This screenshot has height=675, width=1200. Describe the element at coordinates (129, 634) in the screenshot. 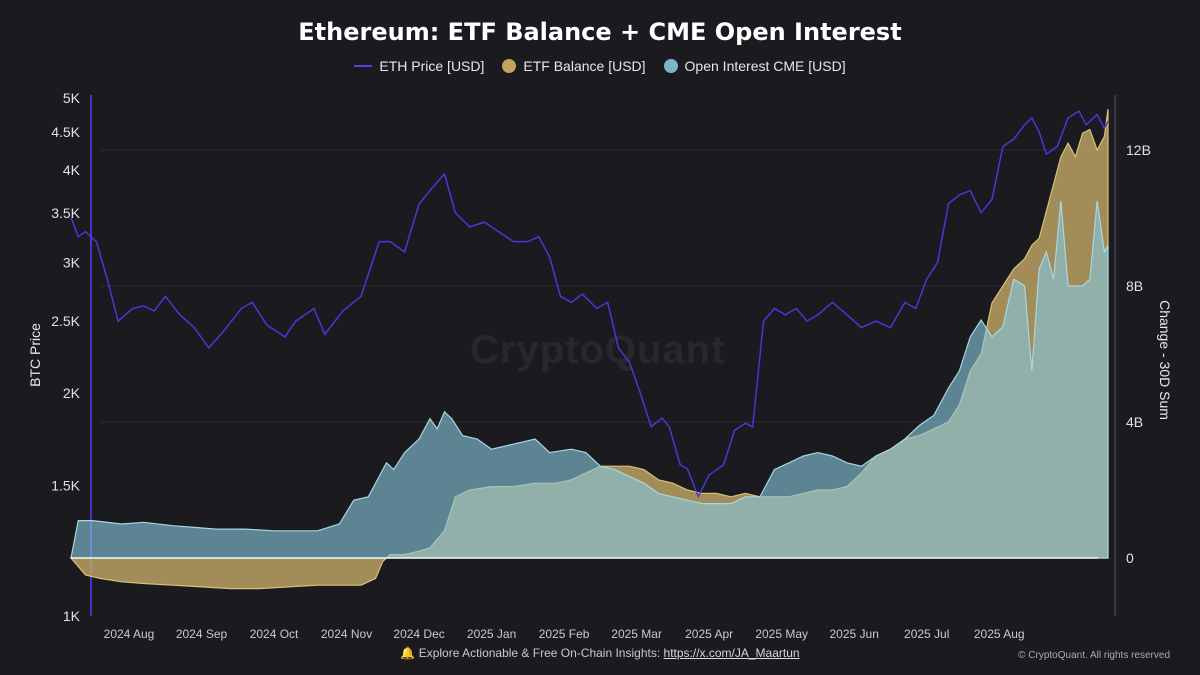

I see `x-tick-label: 2024 Aug` at that location.